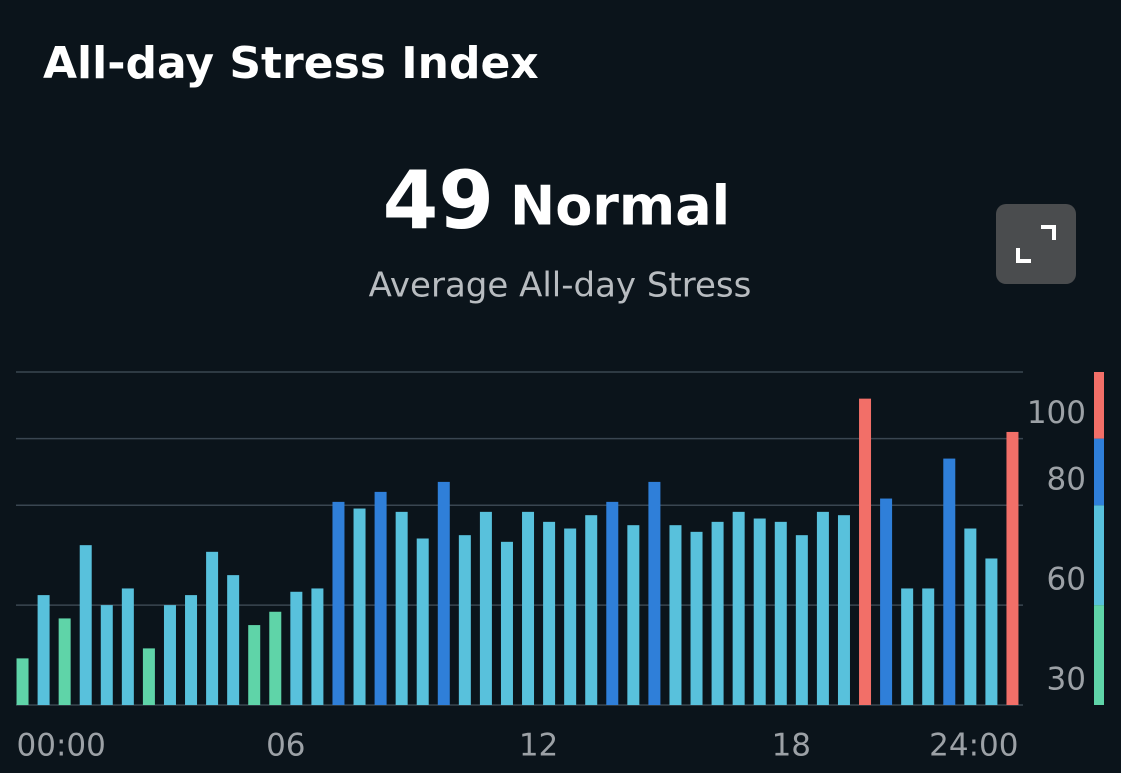  Describe the element at coordinates (291, 63) in the screenshot. I see `card-title: All-day Stress Index` at that location.